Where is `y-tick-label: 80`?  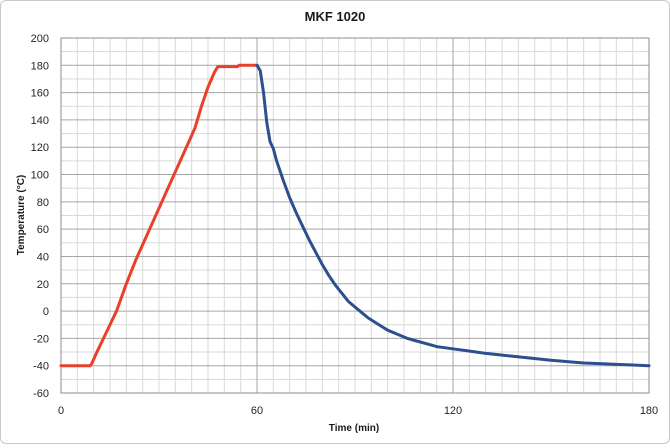
y-tick-label: 80 is located at coordinates (43, 203).